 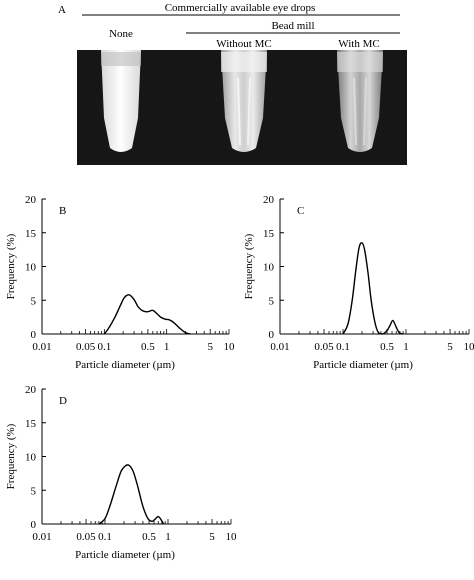 I want to click on panel-a-letter: A, so click(x=62, y=10).